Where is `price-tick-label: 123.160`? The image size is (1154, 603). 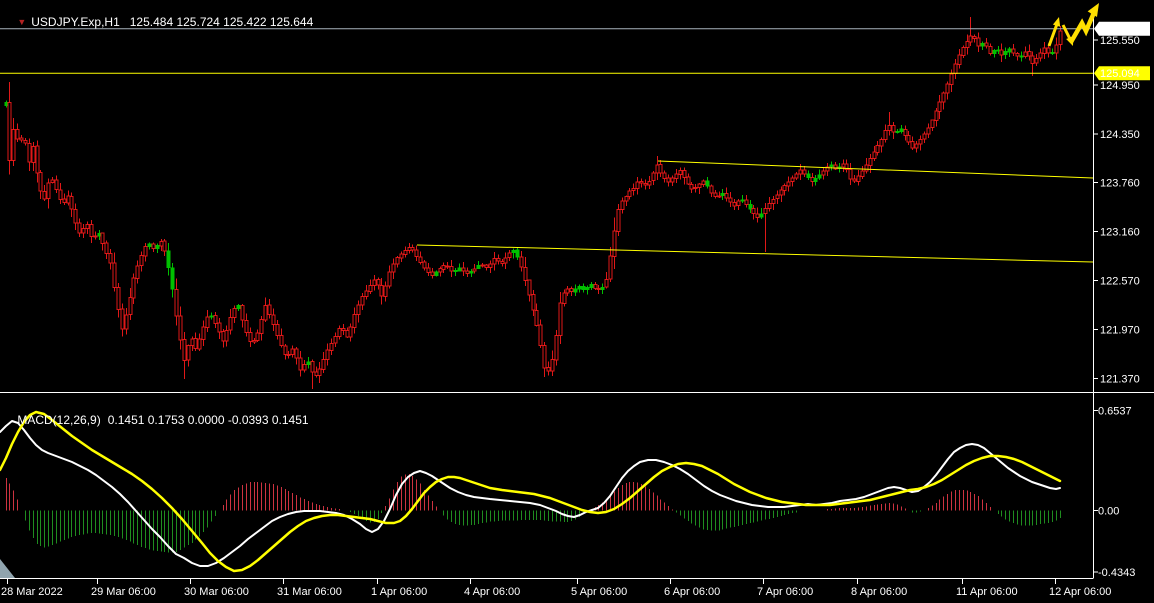
price-tick-label: 123.160 is located at coordinates (1120, 233).